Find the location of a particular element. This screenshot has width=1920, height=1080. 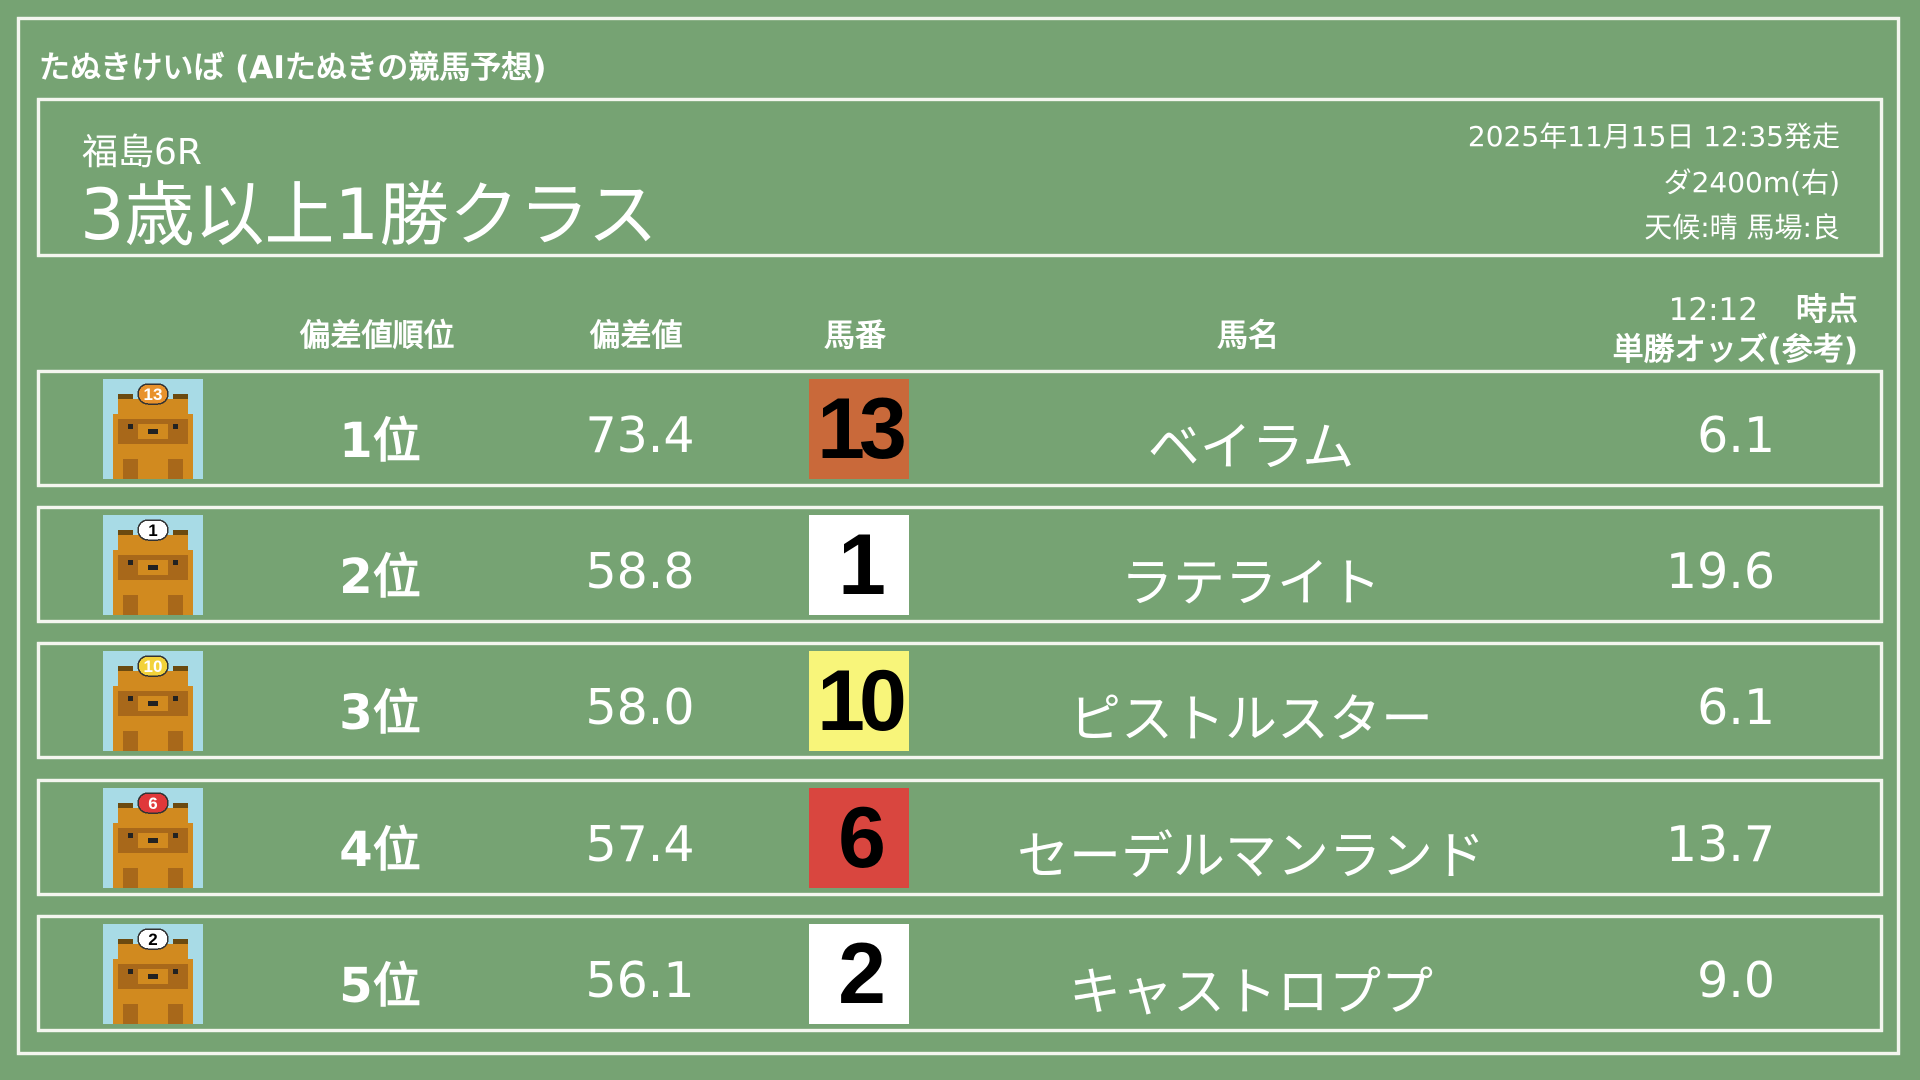

race-name: 3歳以上1勝クラス is located at coordinates (369, 215).